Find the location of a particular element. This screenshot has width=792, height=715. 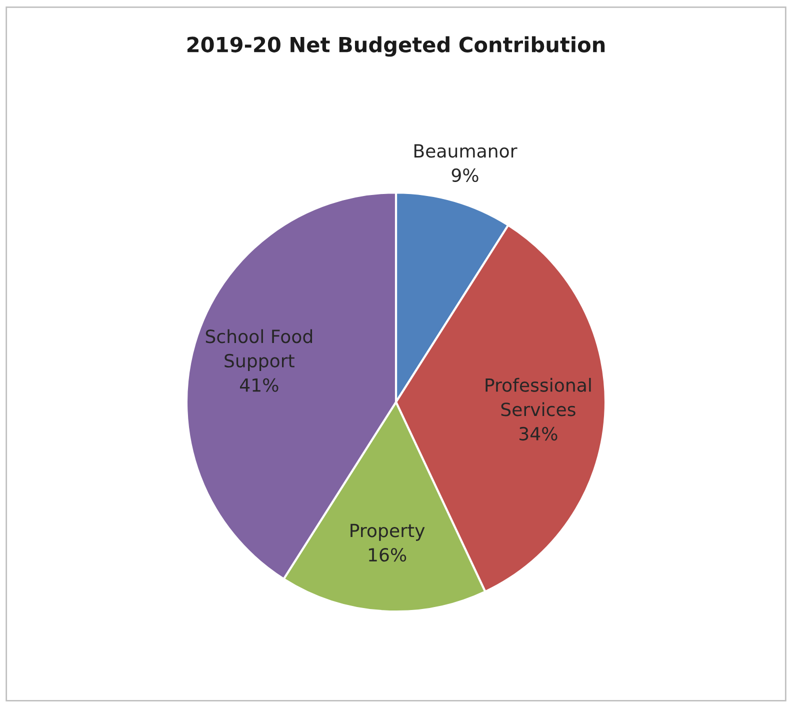

slice-label: Beaumanor is located at coordinates (466, 151).